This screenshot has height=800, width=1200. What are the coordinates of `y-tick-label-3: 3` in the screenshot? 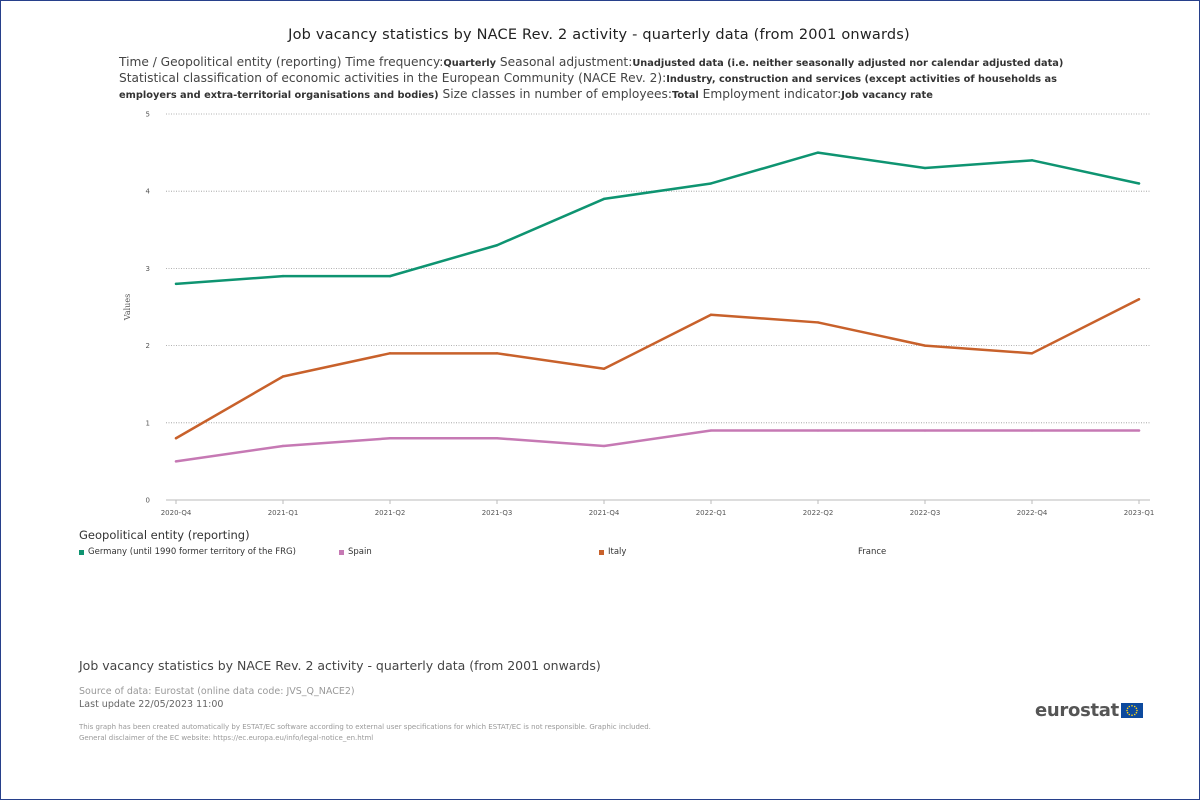 It's located at (148, 269).